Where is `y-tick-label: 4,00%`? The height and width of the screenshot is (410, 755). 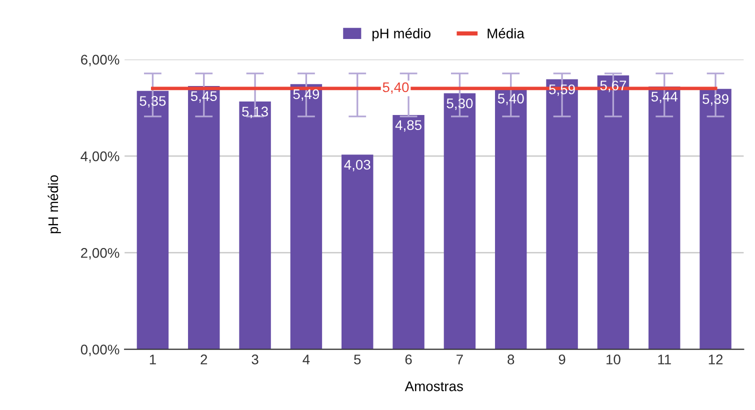
y-tick-label: 4,00% is located at coordinates (100, 157).